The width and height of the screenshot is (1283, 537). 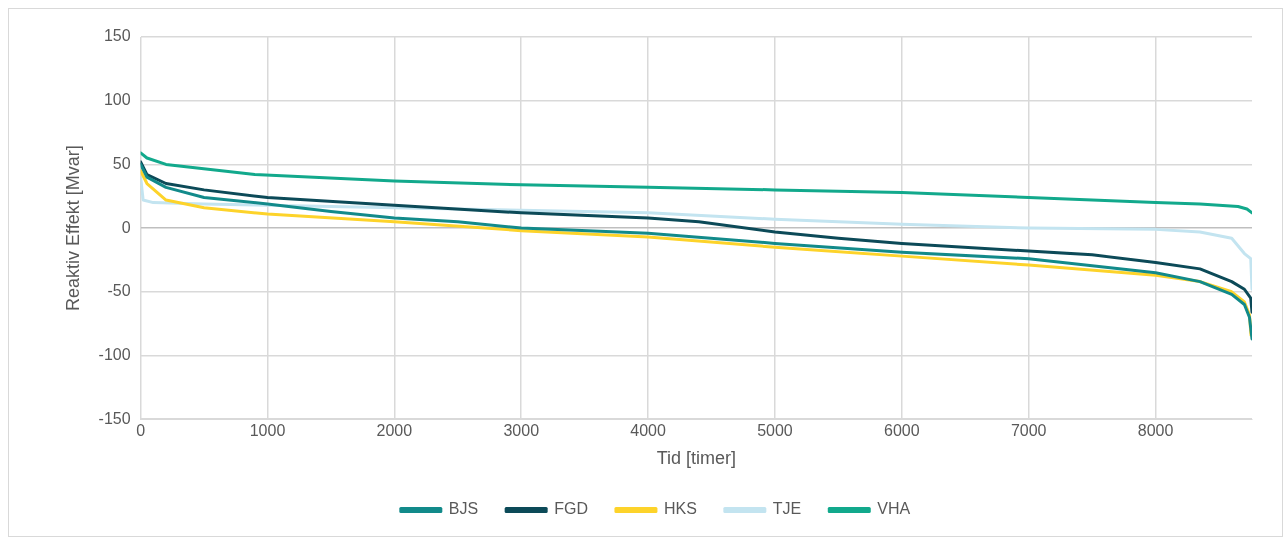 What do you see at coordinates (696, 458) in the screenshot?
I see `x-axis-title: Tid [timer]` at bounding box center [696, 458].